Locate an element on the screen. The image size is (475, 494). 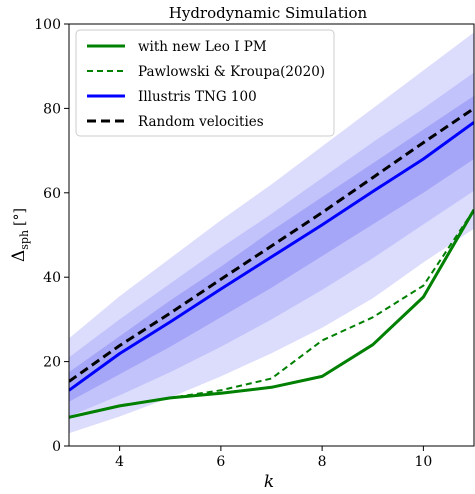
x-tick-label: 4 is located at coordinates (119, 462).